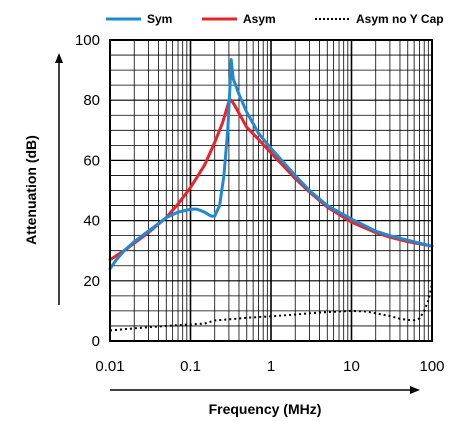 This screenshot has width=458, height=421. What do you see at coordinates (415, 390) in the screenshot?
I see `x-axis-arrowhead` at bounding box center [415, 390].